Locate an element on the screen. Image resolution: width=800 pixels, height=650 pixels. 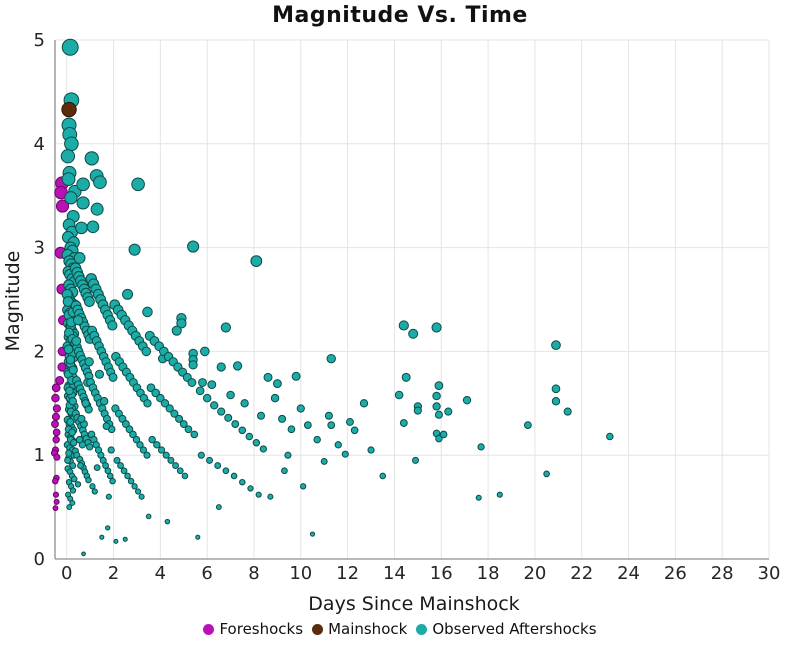
x-tick-label: 2 is located at coordinates (113, 573).